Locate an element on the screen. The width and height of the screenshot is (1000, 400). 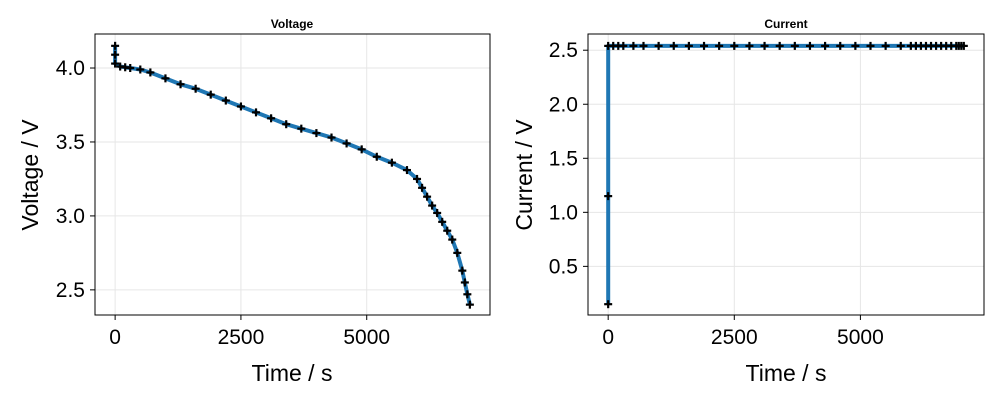
current-x-axis-label: Time / s is located at coordinates (786, 373).